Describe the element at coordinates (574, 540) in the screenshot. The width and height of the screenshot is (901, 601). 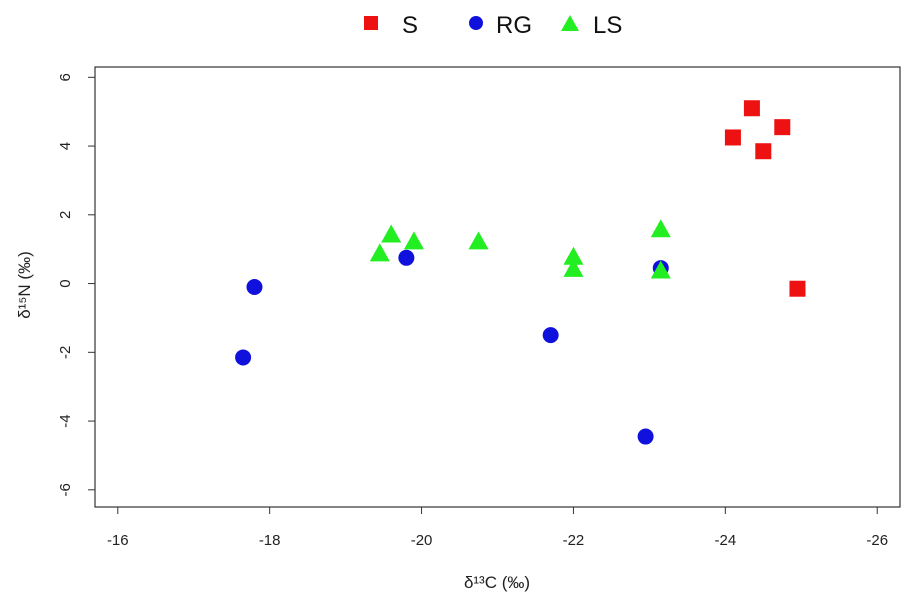
I see `x-tick-label: -22` at that location.